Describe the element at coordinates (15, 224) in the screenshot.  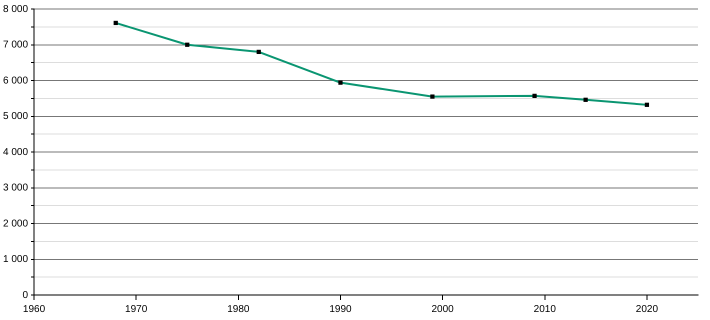
I see `y-tick-label: 2 000` at that location.